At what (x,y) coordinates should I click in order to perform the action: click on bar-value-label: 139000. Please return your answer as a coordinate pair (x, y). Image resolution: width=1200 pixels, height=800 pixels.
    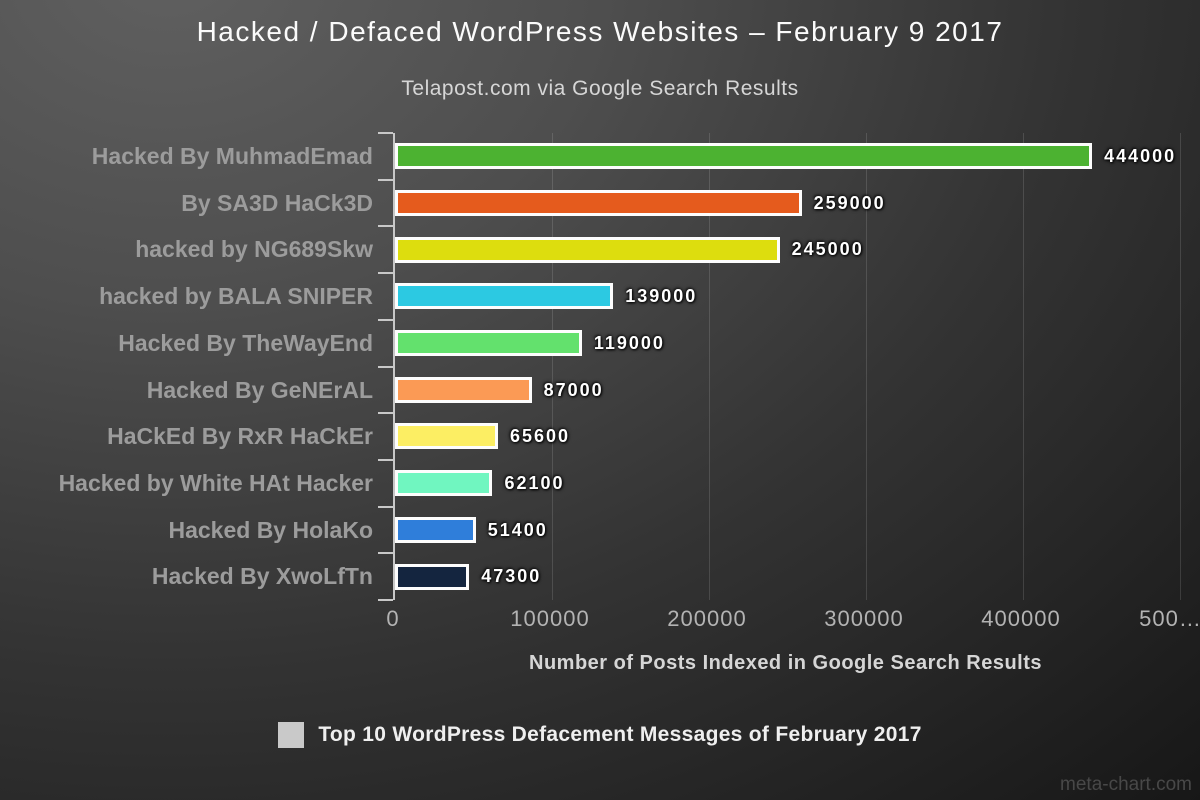
    Looking at the image, I should click on (661, 296).